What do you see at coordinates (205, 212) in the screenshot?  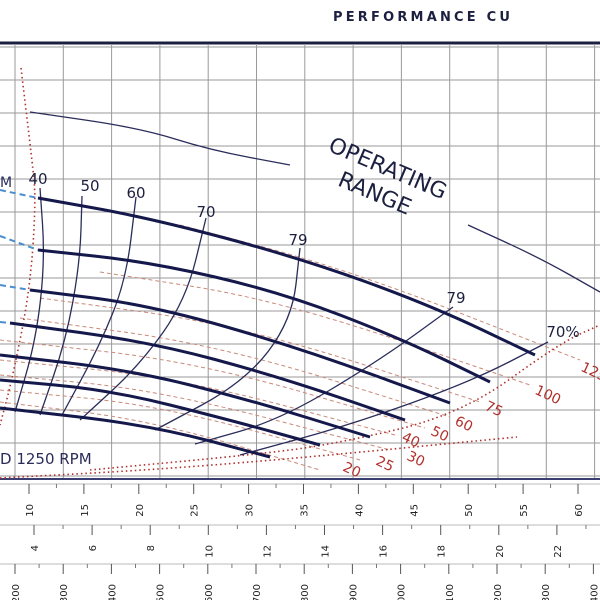 I see `efficiency-label: 70` at bounding box center [205, 212].